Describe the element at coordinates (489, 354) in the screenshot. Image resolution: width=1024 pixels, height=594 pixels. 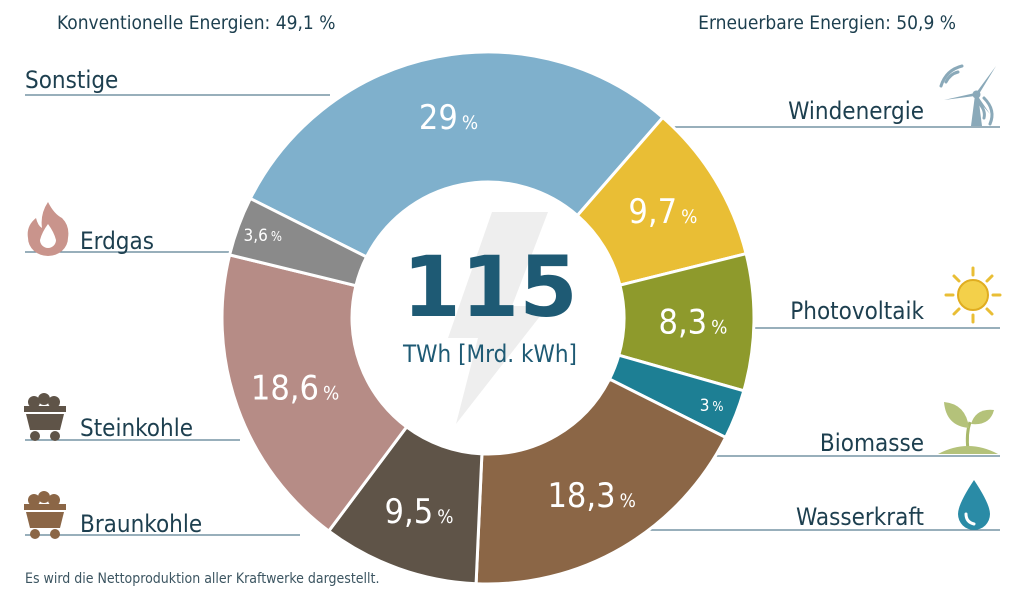
I see `center-unit-label: TWh [Mrd. kWh]` at that location.